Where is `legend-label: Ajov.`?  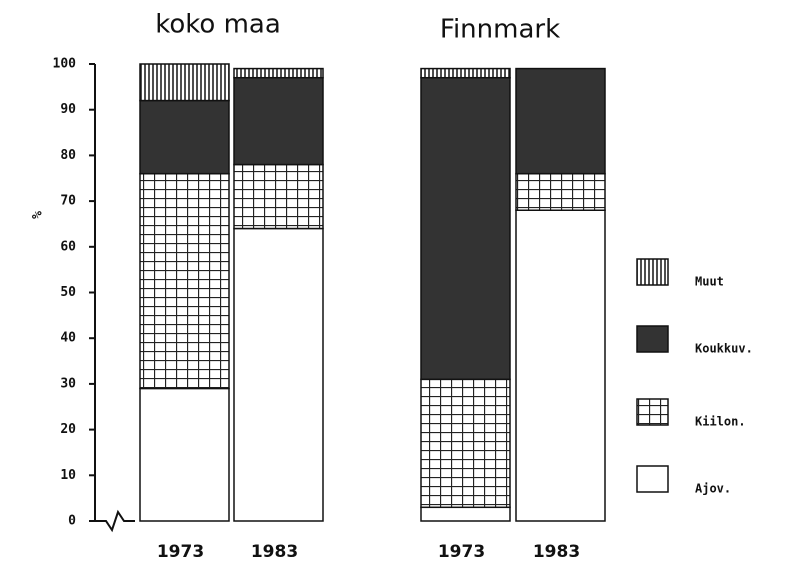
legend-label: Ajov. is located at coordinates (713, 489).